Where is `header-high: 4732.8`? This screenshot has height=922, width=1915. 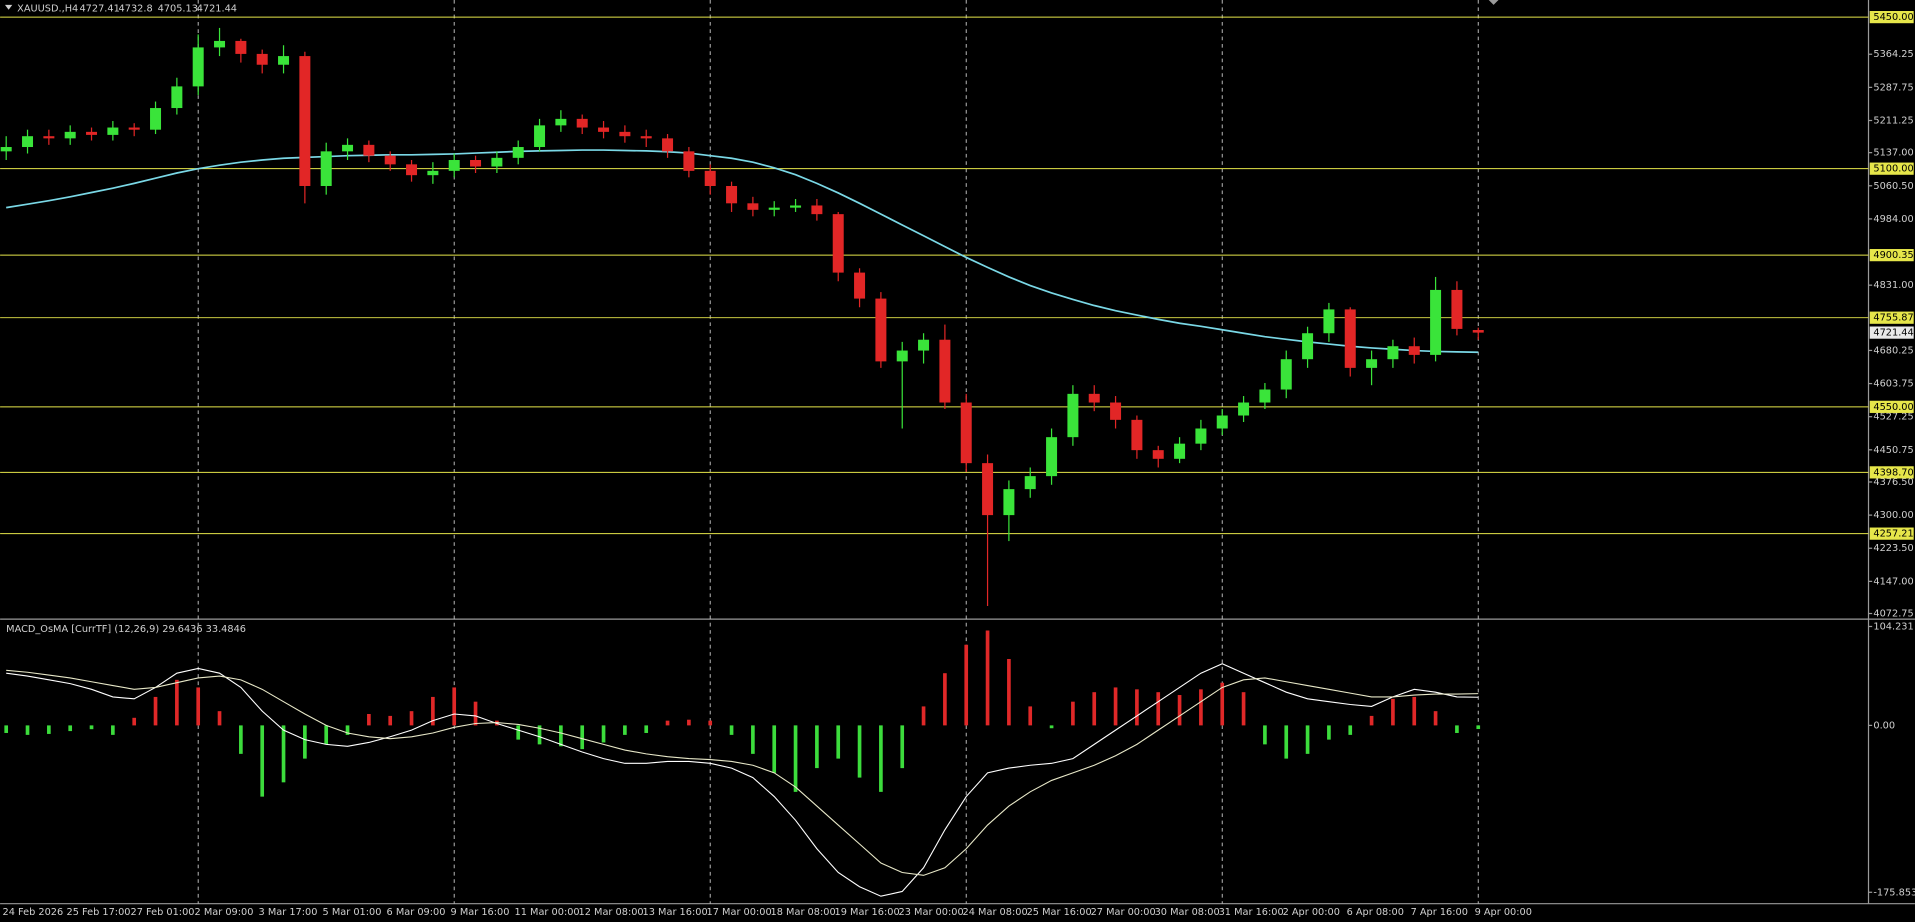
header-high: 4732.8 is located at coordinates (136, 9).